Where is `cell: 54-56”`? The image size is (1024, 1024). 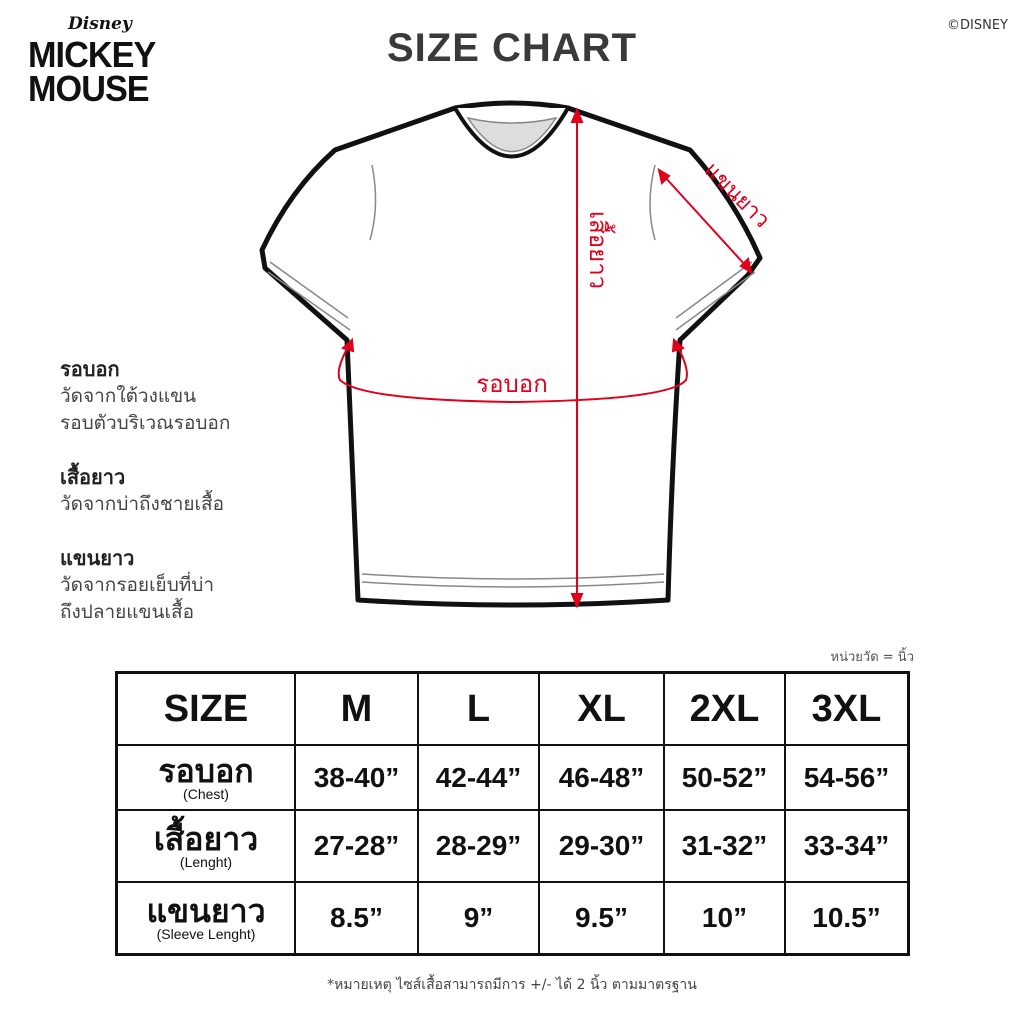 cell: 54-56” is located at coordinates (847, 777).